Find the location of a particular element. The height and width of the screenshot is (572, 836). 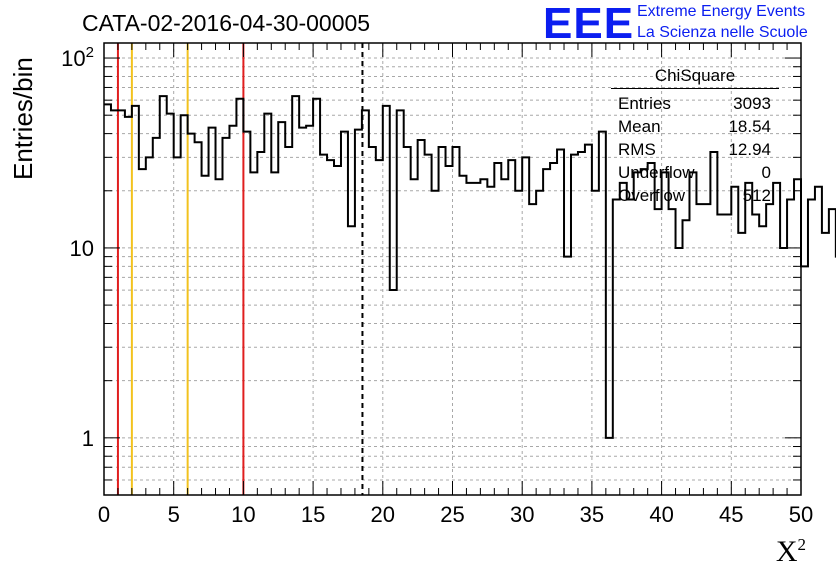

logo-text-line1: Extreme Energy Events is located at coordinates (721, 11).